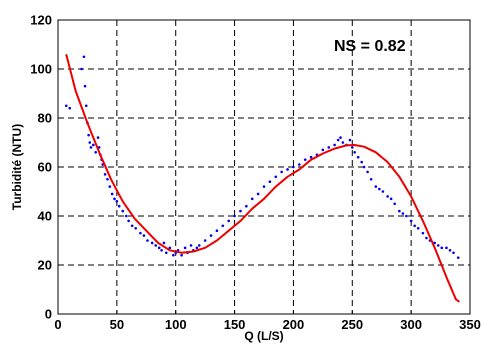 The width and height of the screenshot is (483, 345). Describe the element at coordinates (411, 324) in the screenshot. I see `x-tick-label: 300` at that location.